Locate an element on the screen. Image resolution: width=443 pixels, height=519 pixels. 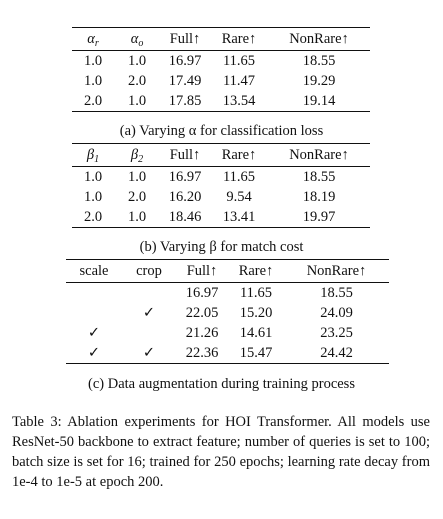
table-cell: 9.54 is located at coordinates (239, 197).